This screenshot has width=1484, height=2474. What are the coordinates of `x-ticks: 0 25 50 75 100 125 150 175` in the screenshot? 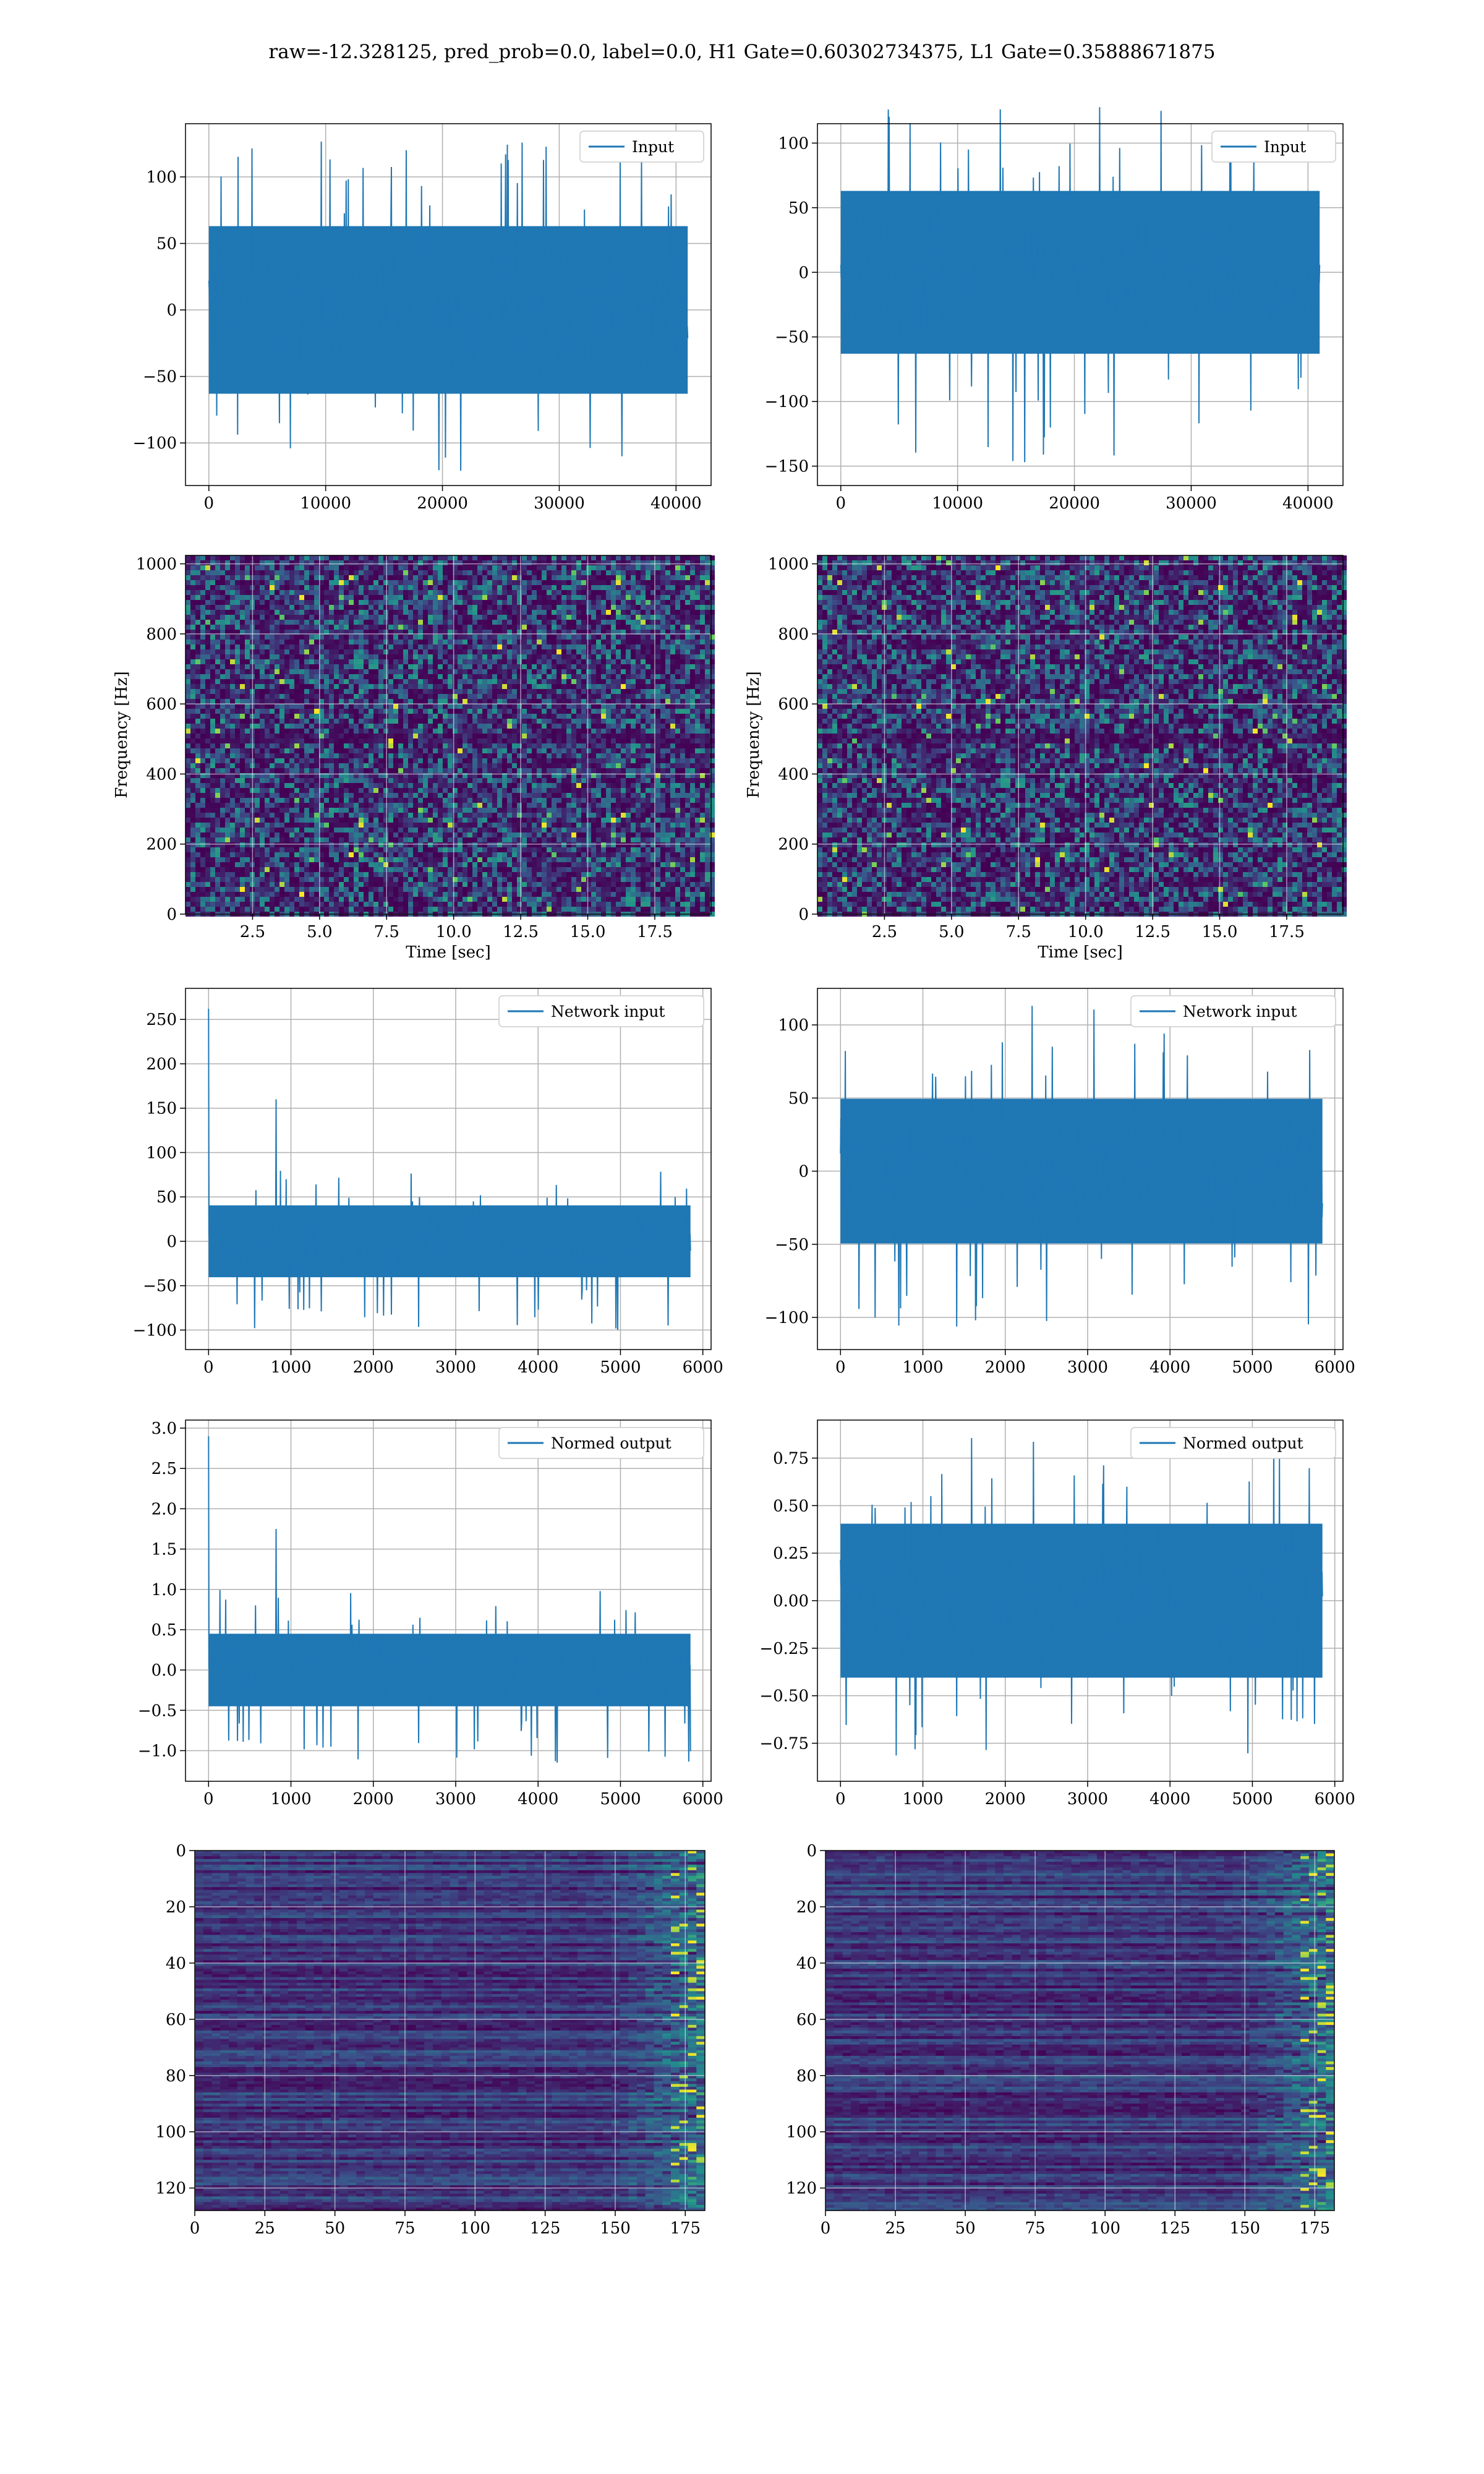 It's located at (1075, 2224).